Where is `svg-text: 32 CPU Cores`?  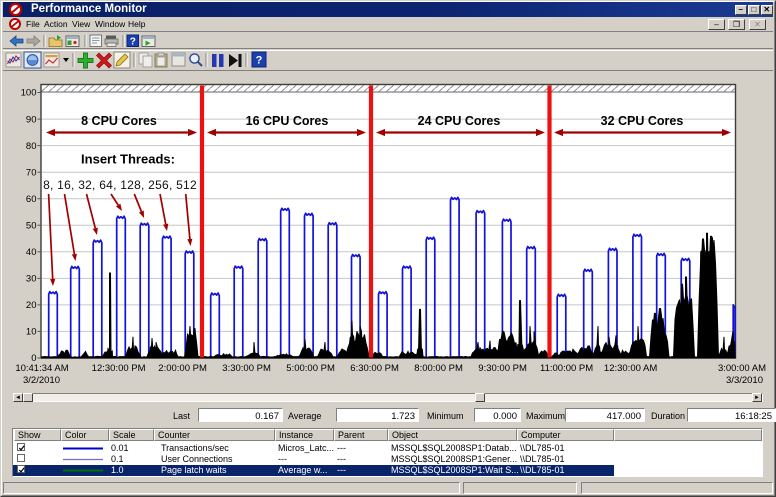 svg-text: 32 CPU Cores is located at coordinates (642, 121).